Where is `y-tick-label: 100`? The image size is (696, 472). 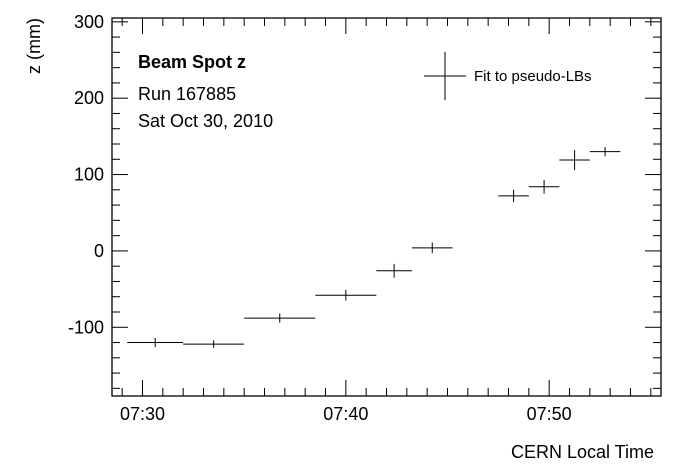
y-tick-label: 100 is located at coordinates (89, 175).